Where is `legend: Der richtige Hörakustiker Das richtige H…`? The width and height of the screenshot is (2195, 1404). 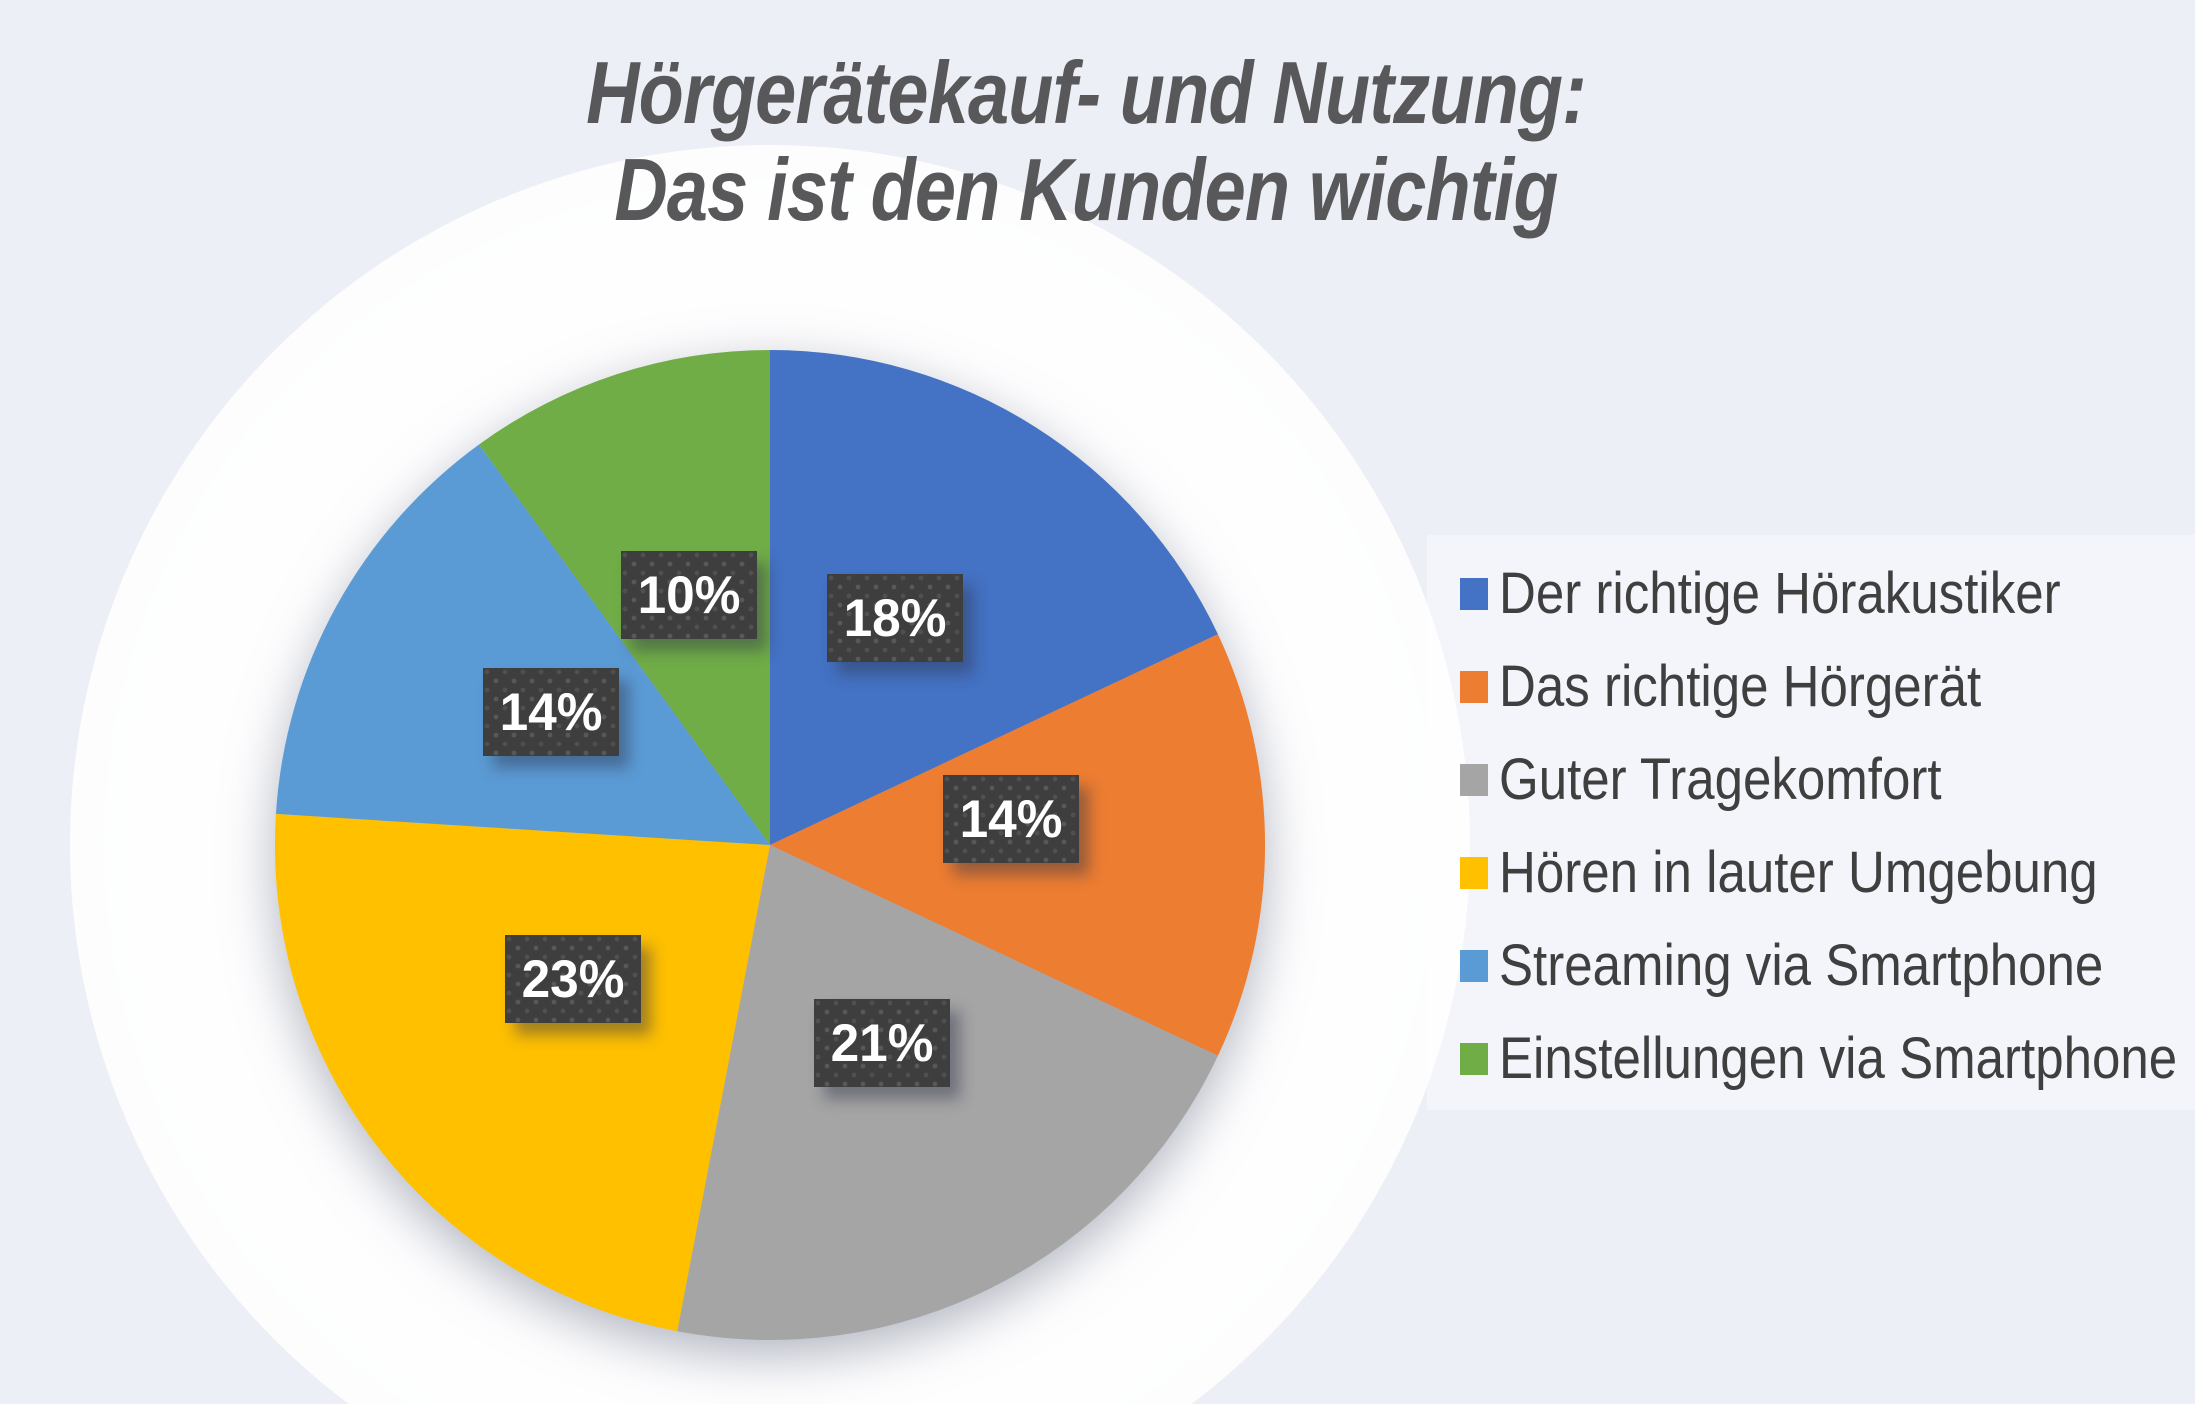 legend: Der richtige Hörakustiker Das richtige H… is located at coordinates (1820, 826).